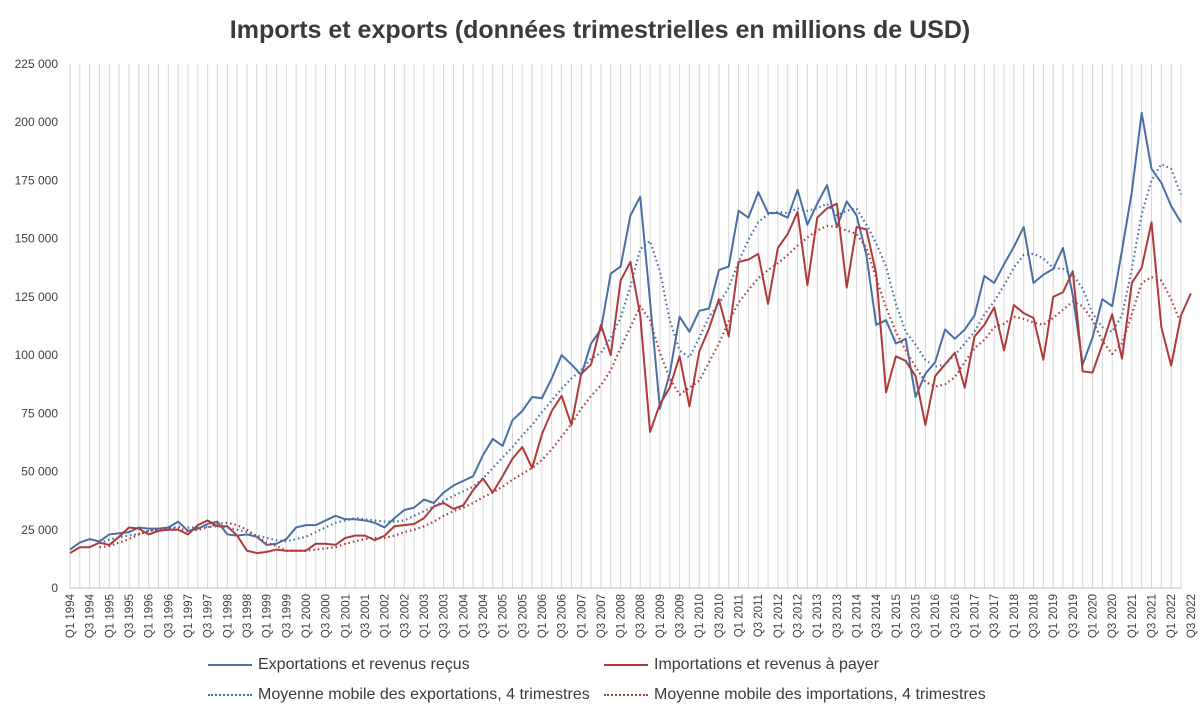 This screenshot has height=721, width=1200. Describe the element at coordinates (504, 616) in the screenshot. I see `x-tick-label: Q1 2005` at that location.